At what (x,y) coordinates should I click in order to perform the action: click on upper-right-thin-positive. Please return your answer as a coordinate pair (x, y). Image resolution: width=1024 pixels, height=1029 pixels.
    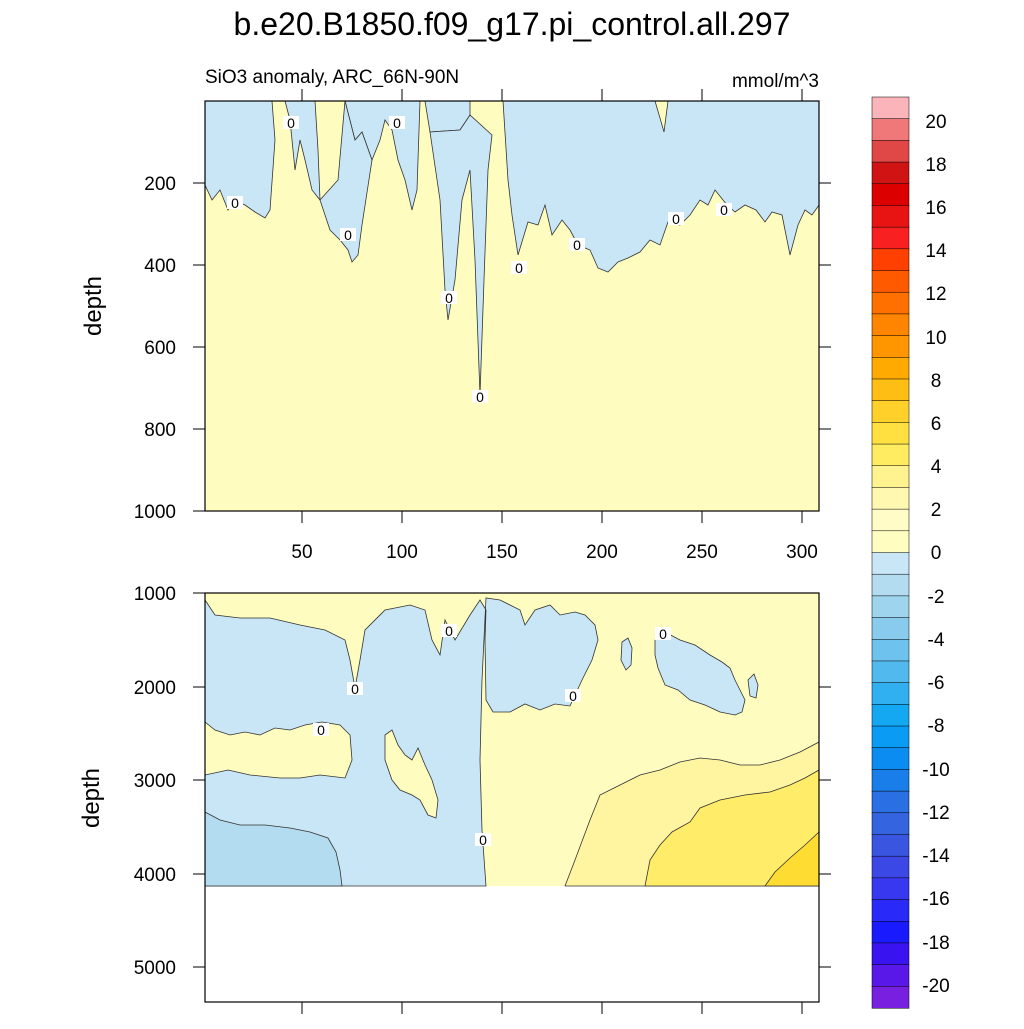
    Looking at the image, I should click on (661, 117).